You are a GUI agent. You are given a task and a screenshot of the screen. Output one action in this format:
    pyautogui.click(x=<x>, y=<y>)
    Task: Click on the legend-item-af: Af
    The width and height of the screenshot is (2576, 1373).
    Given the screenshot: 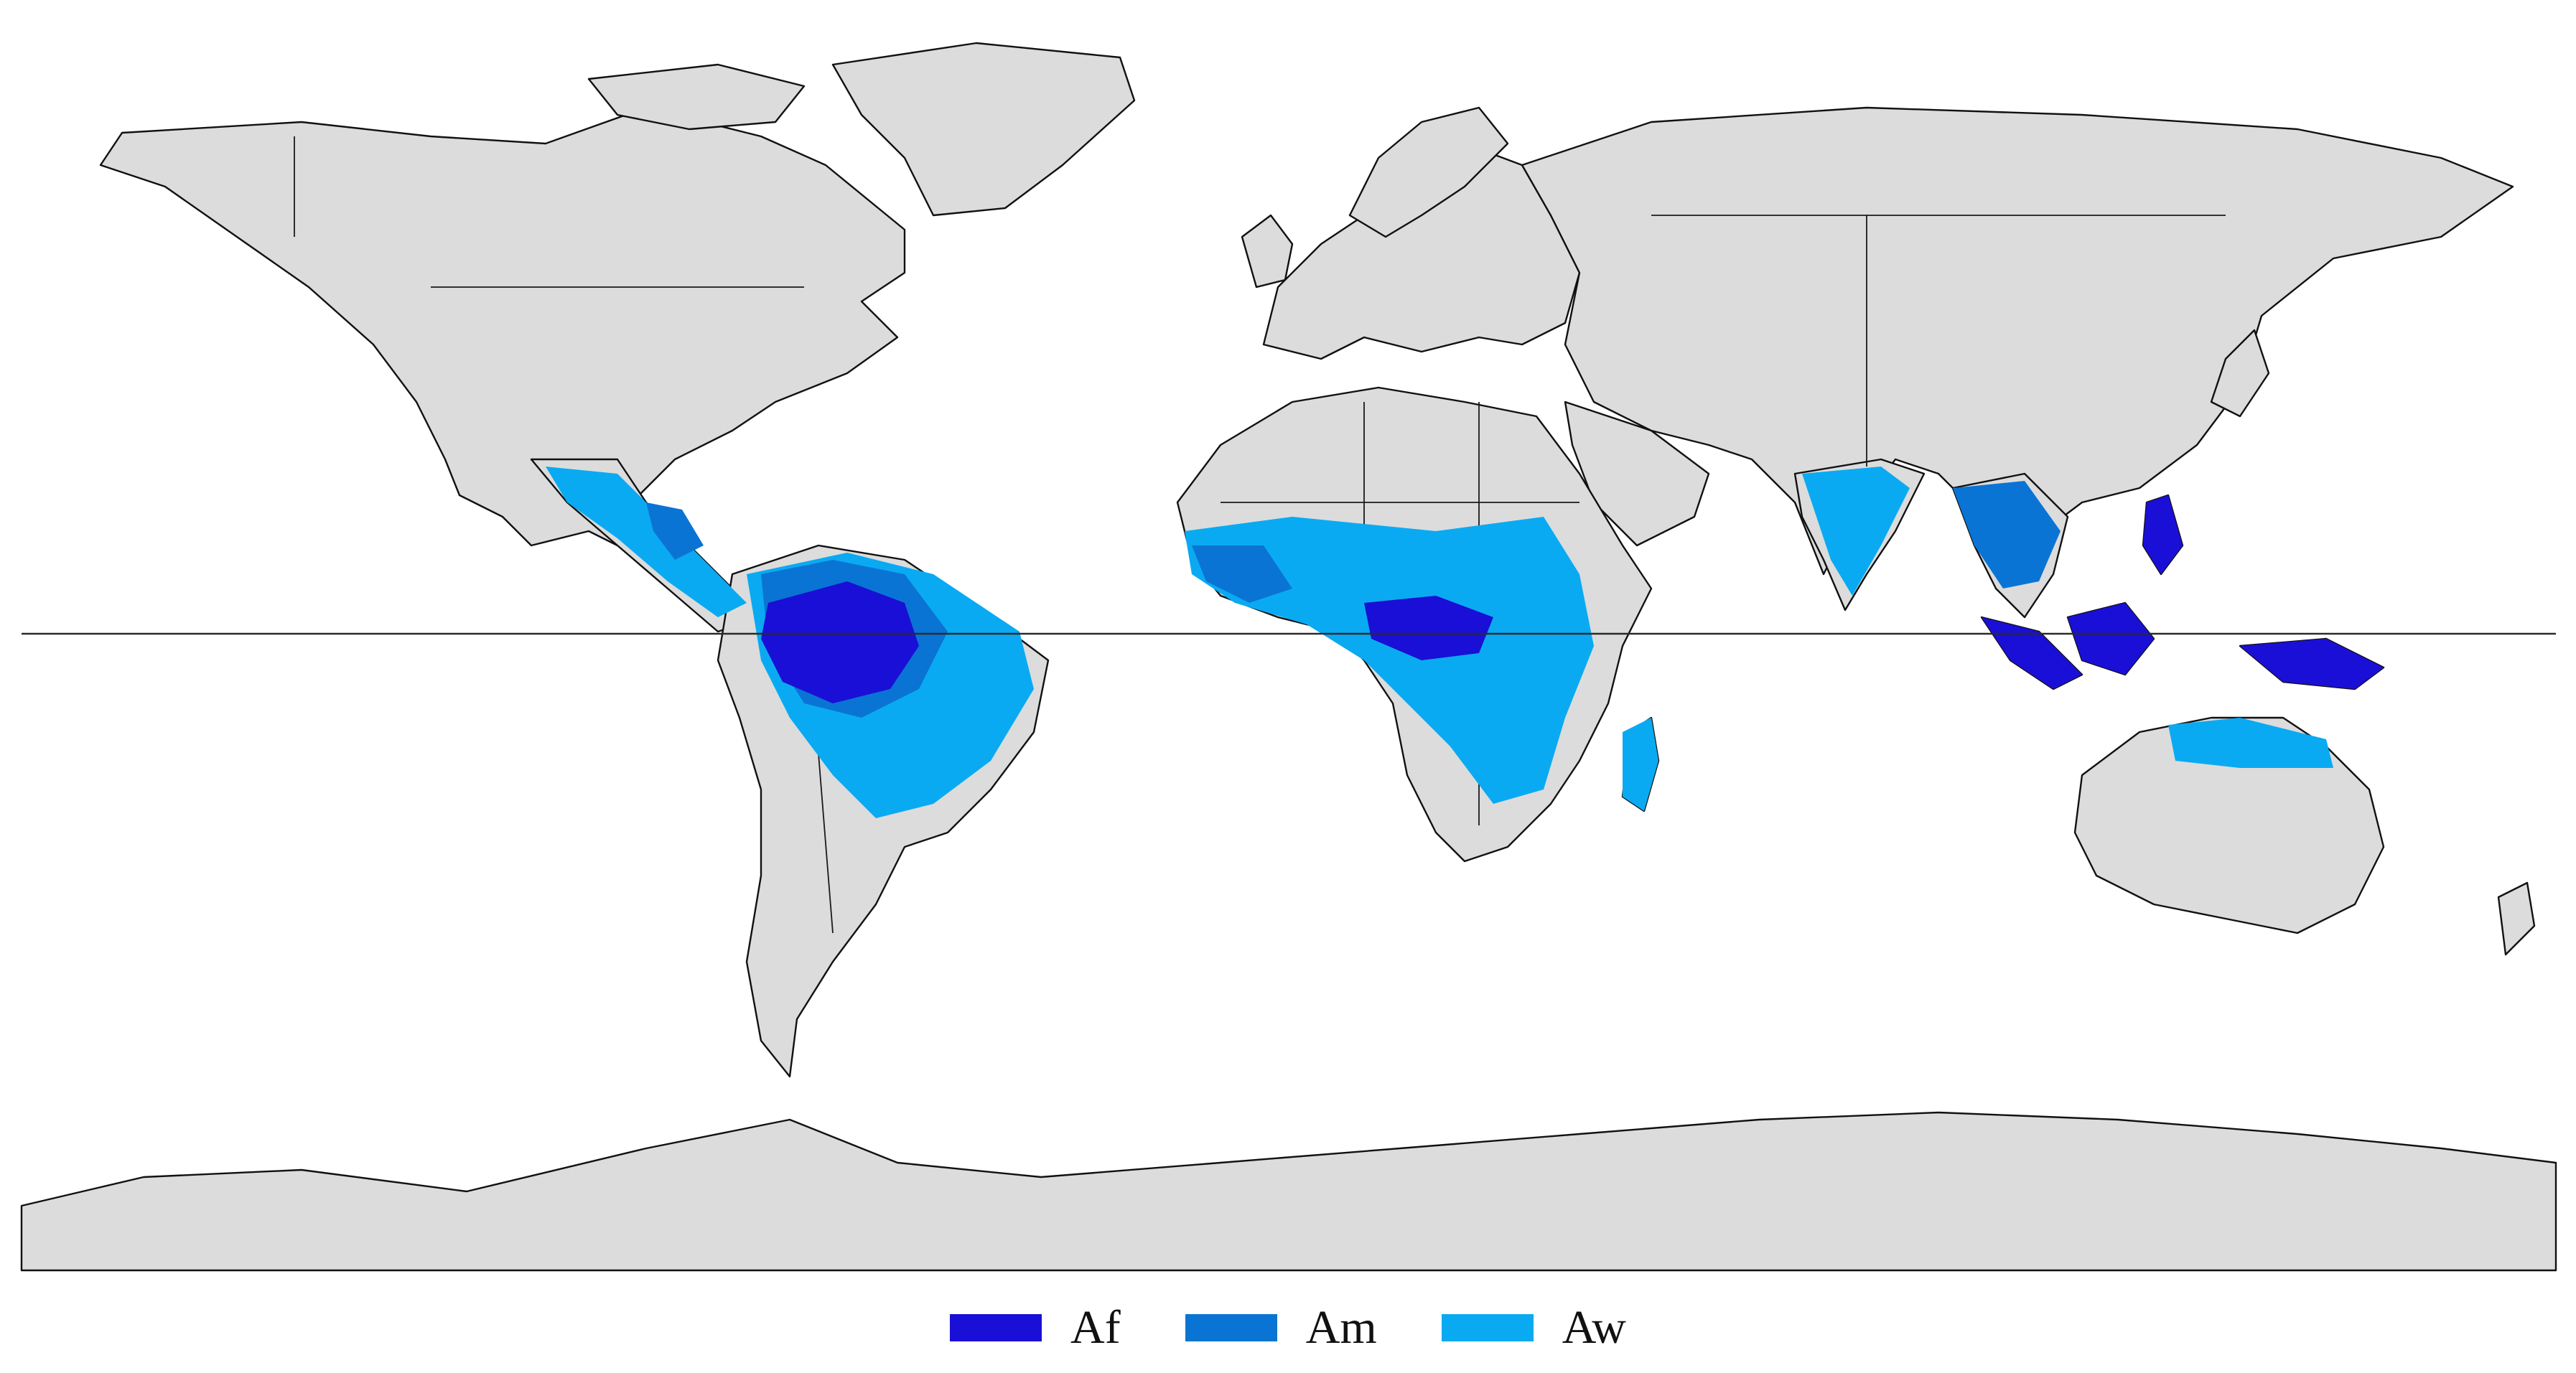 What is the action you would take?
    pyautogui.click(x=1035, y=1328)
    